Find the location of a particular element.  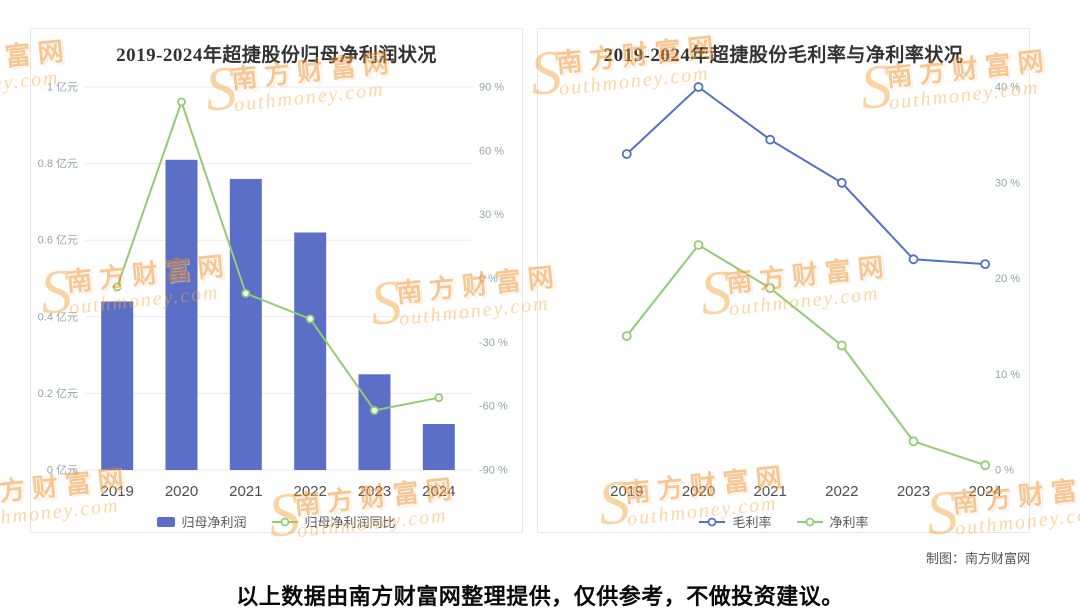

legend-label: 归母净利润 is located at coordinates (214, 522).